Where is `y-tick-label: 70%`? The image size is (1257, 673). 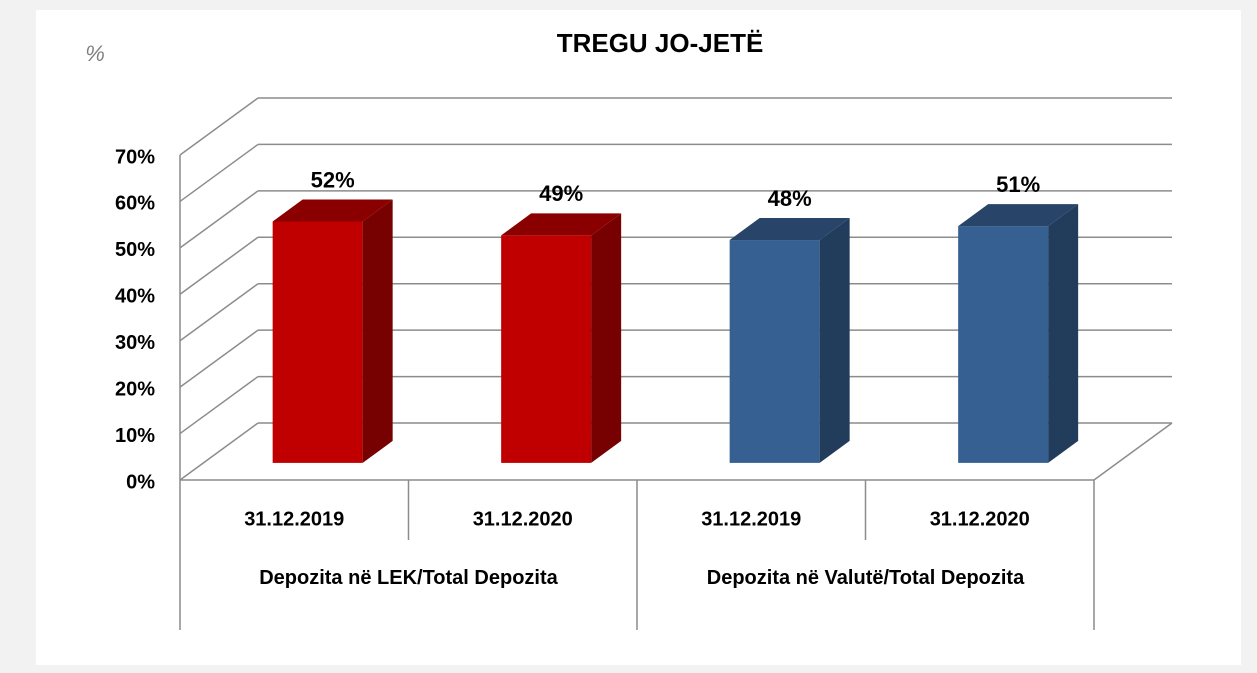 y-tick-label: 70% is located at coordinates (135, 157).